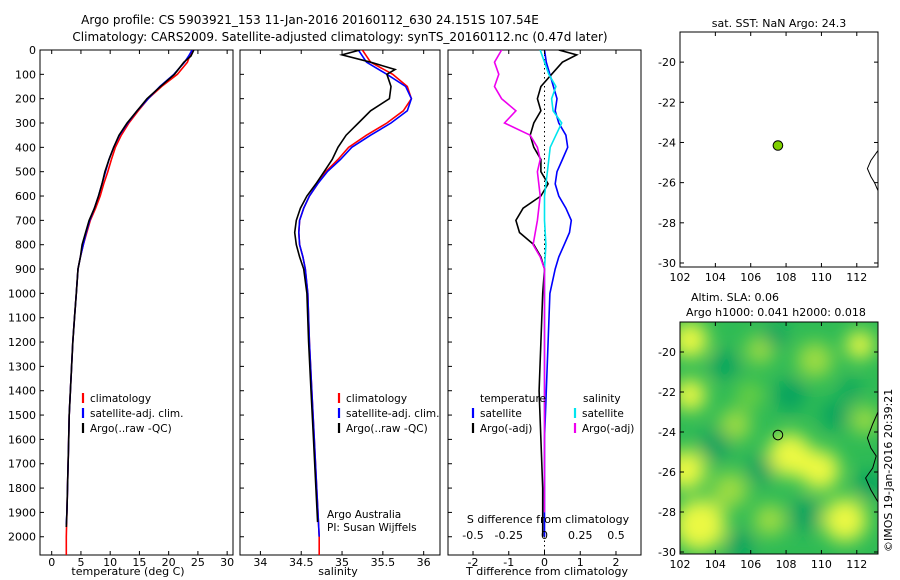  What do you see at coordinates (544, 562) in the screenshot?
I see `t-difference-xtick-label: 0` at bounding box center [544, 562].